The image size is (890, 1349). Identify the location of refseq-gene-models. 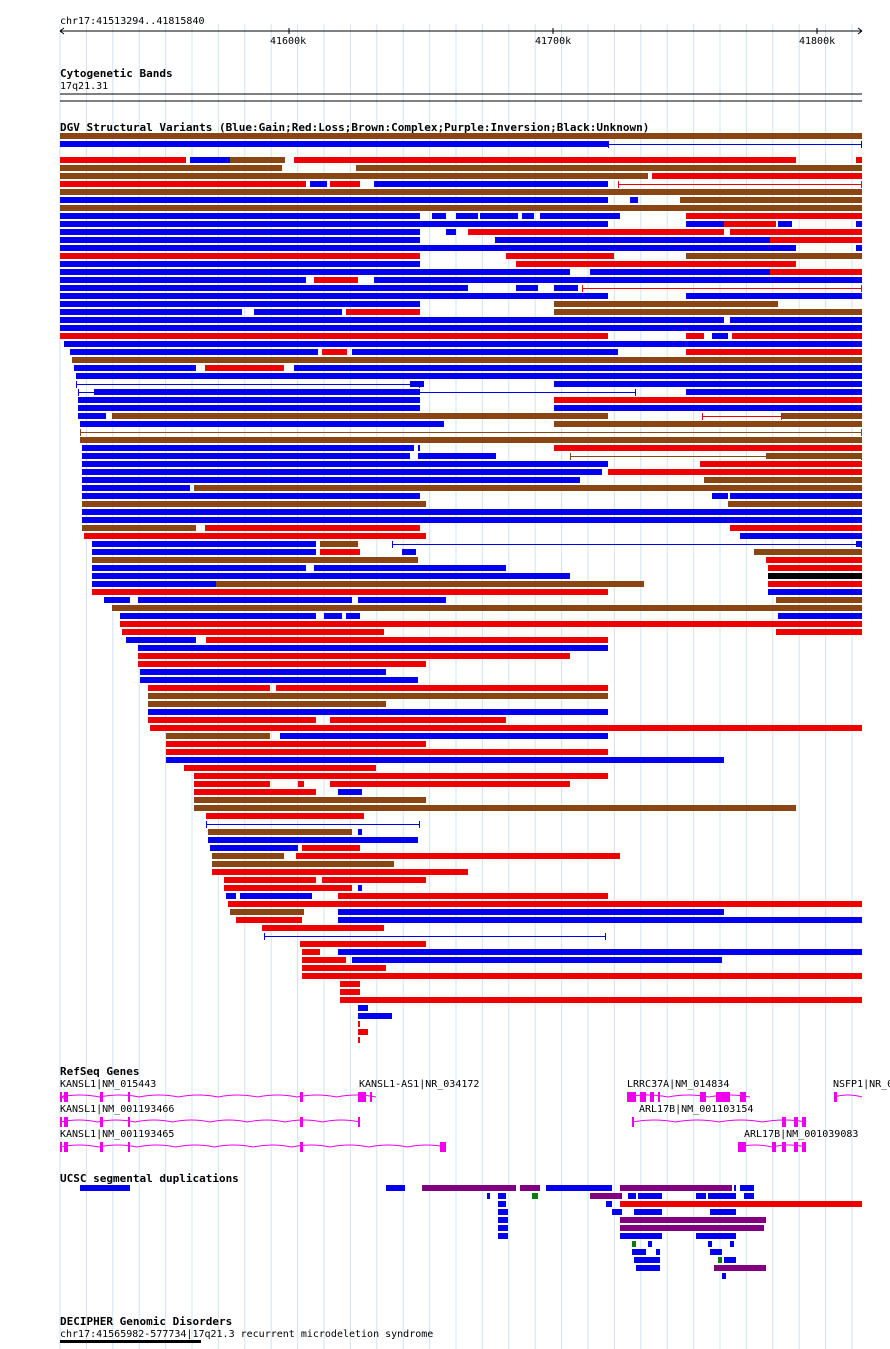
(461, 1122).